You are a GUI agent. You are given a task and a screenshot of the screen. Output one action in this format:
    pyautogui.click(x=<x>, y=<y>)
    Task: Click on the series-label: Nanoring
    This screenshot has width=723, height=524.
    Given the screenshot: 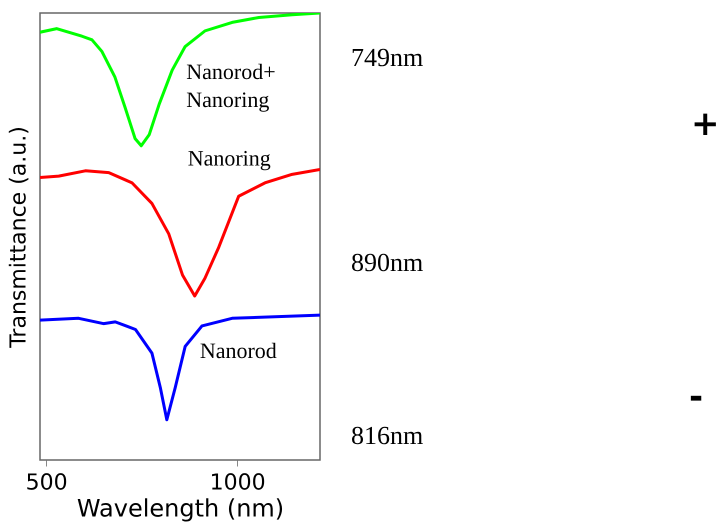 What is the action you would take?
    pyautogui.click(x=229, y=157)
    